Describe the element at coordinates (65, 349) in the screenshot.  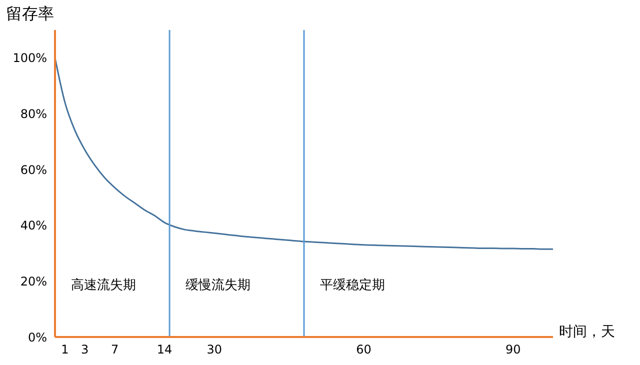
I see `x-tick-label: 1` at that location.